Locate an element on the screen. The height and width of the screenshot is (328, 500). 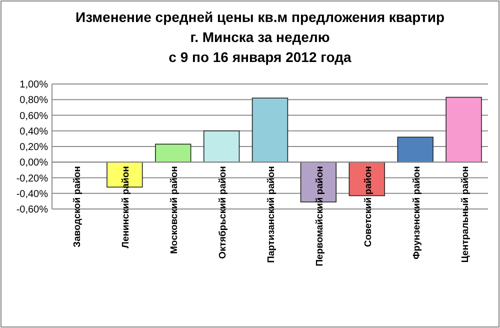
x-tick-label: Московский район is located at coordinates (174, 210).